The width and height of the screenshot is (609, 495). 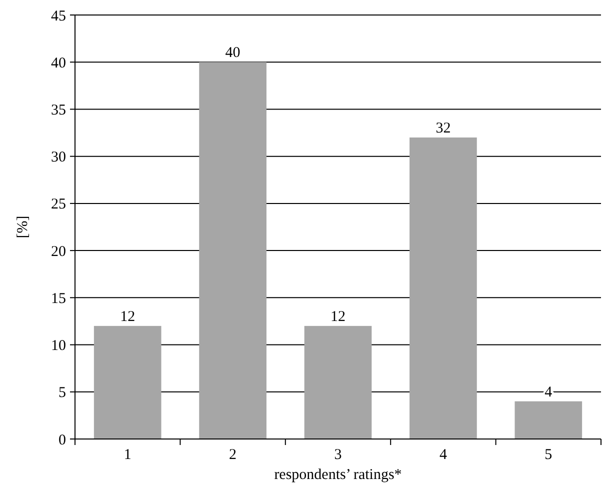 I want to click on y-tick-label: 30, so click(x=58, y=158).